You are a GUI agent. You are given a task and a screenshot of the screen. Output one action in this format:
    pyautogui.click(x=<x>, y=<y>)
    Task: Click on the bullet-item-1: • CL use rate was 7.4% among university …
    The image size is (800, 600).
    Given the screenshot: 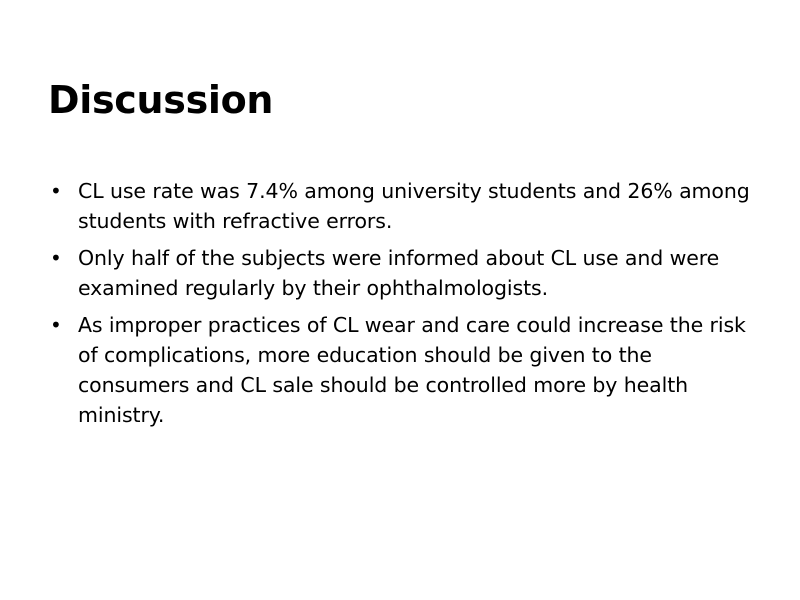 What is the action you would take?
    pyautogui.click(x=405, y=206)
    